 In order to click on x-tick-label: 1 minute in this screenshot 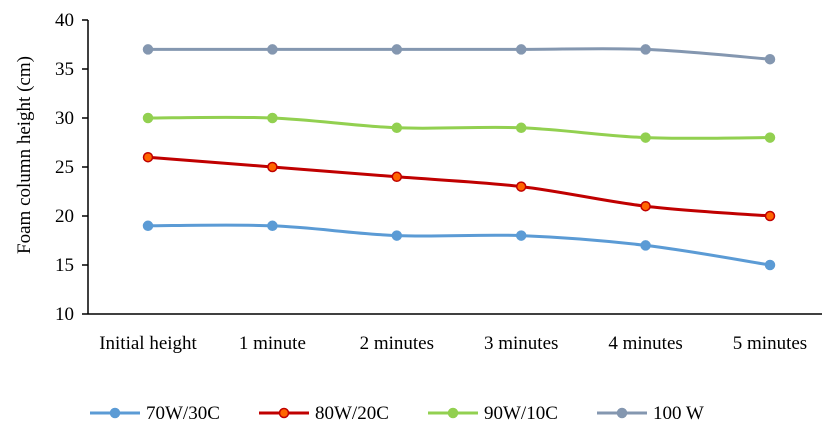, I will do `click(272, 343)`.